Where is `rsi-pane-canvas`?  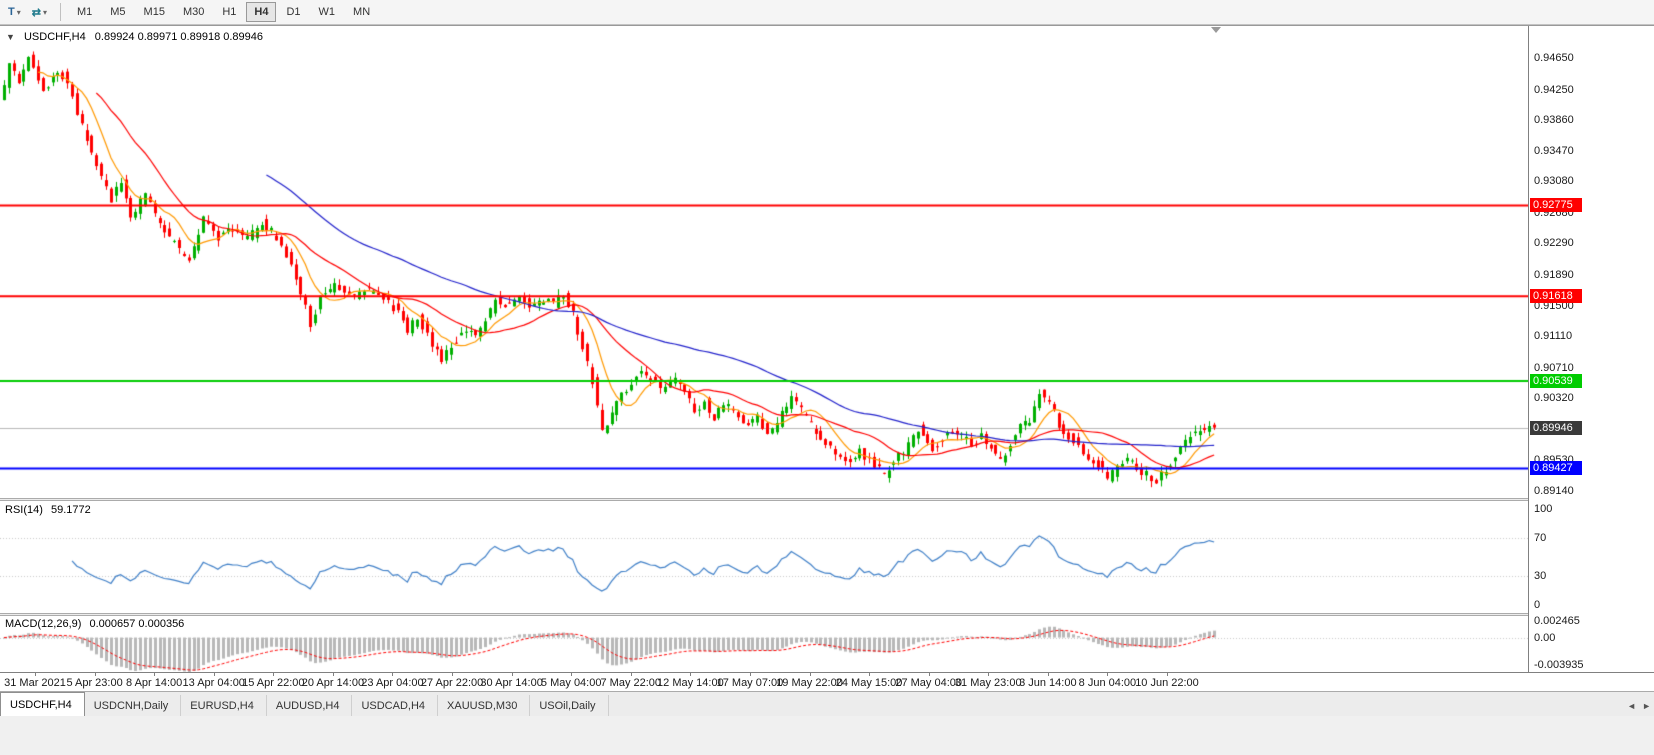 rsi-pane-canvas is located at coordinates (764, 557).